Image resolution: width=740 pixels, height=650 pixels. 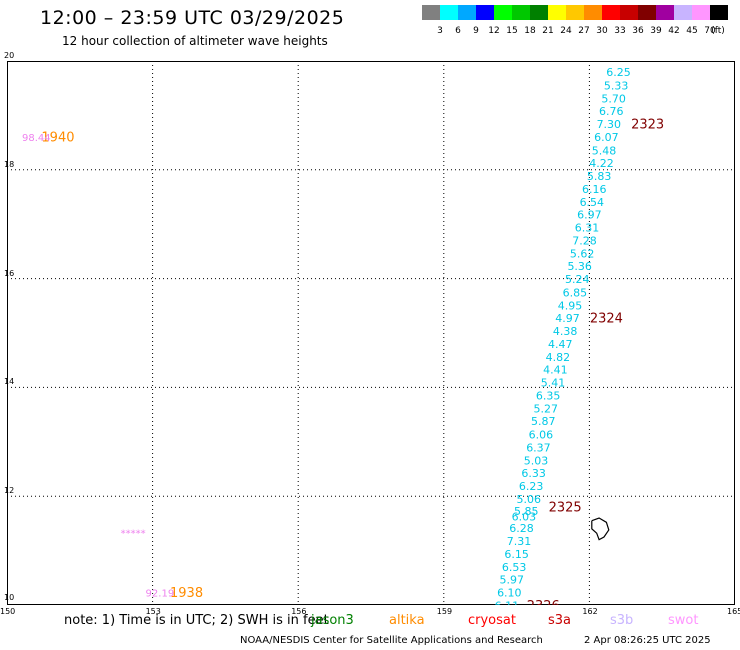 What do you see at coordinates (594, 189) in the screenshot?
I see `swh-value: 6.16` at bounding box center [594, 189].